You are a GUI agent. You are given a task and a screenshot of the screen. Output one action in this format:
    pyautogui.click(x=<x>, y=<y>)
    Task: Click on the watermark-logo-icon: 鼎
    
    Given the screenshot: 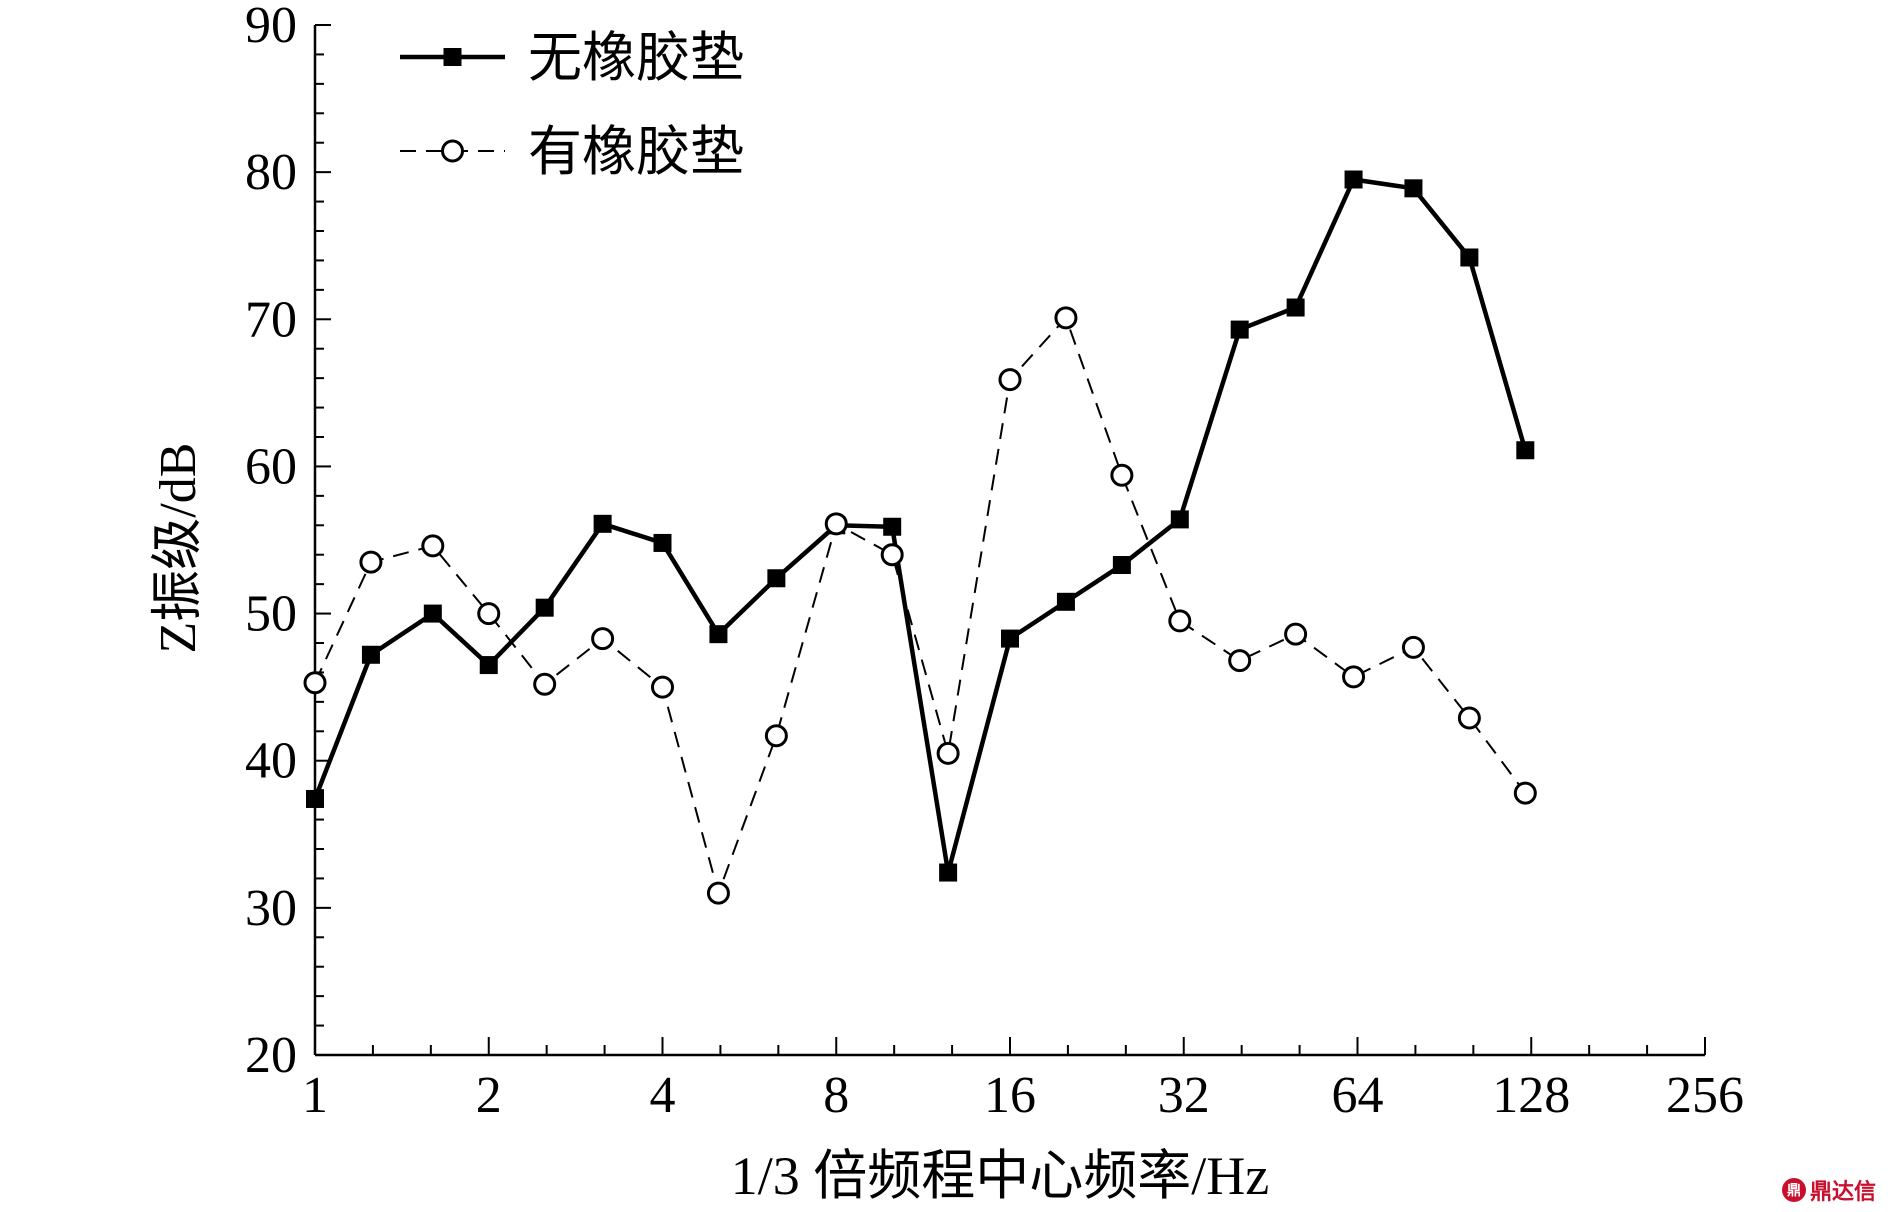 What is the action you would take?
    pyautogui.click(x=1793, y=1190)
    